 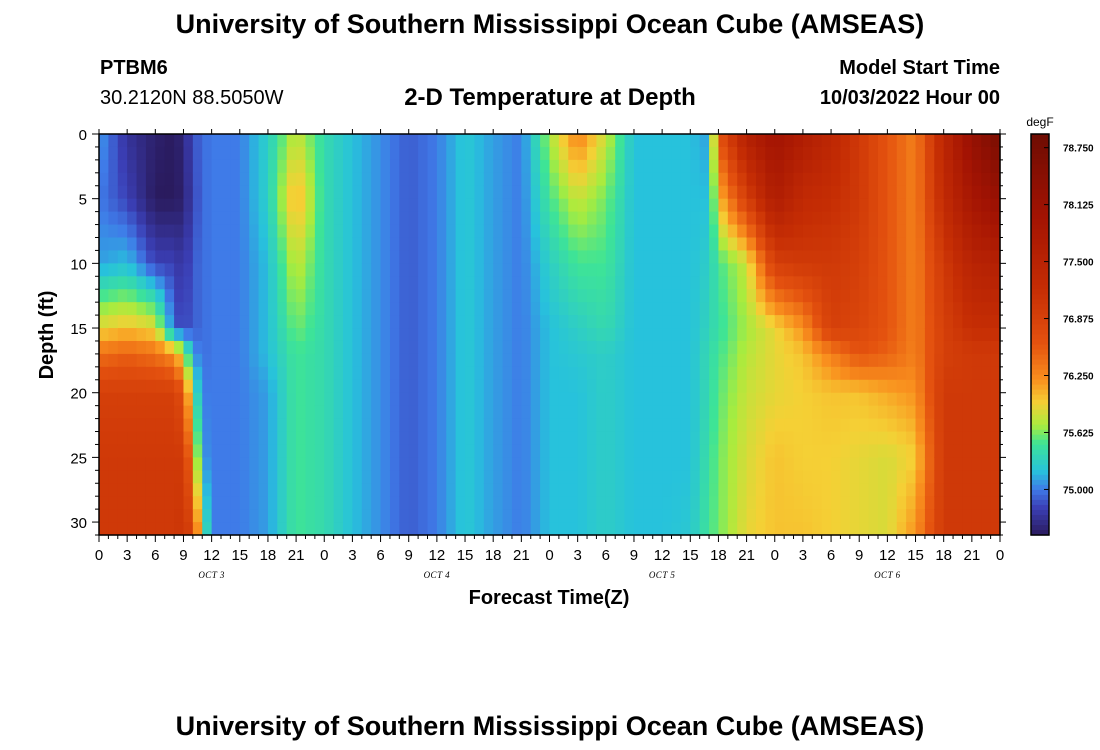 I want to click on colorbar-tick-label: 77.500, so click(x=1078, y=263).